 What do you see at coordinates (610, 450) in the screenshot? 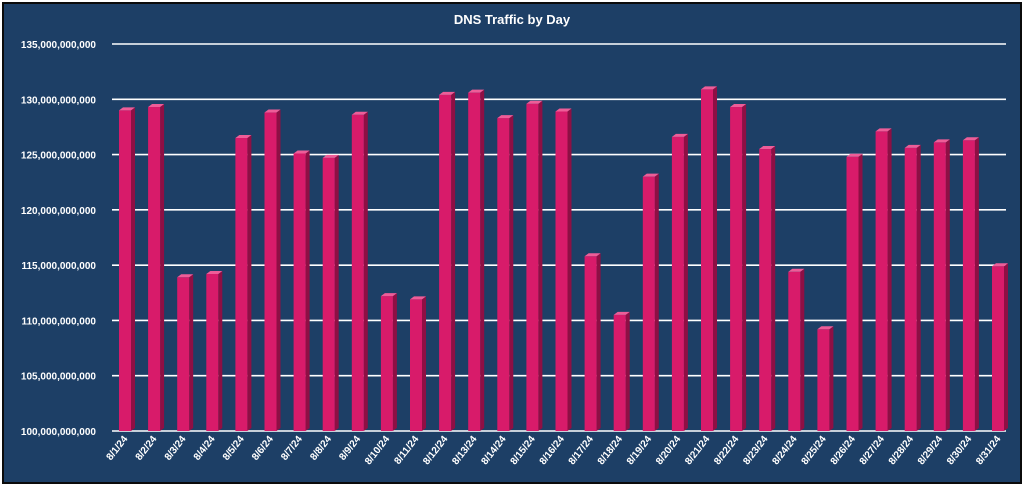
I see `x-tick-label: 8/18/24` at bounding box center [610, 450].